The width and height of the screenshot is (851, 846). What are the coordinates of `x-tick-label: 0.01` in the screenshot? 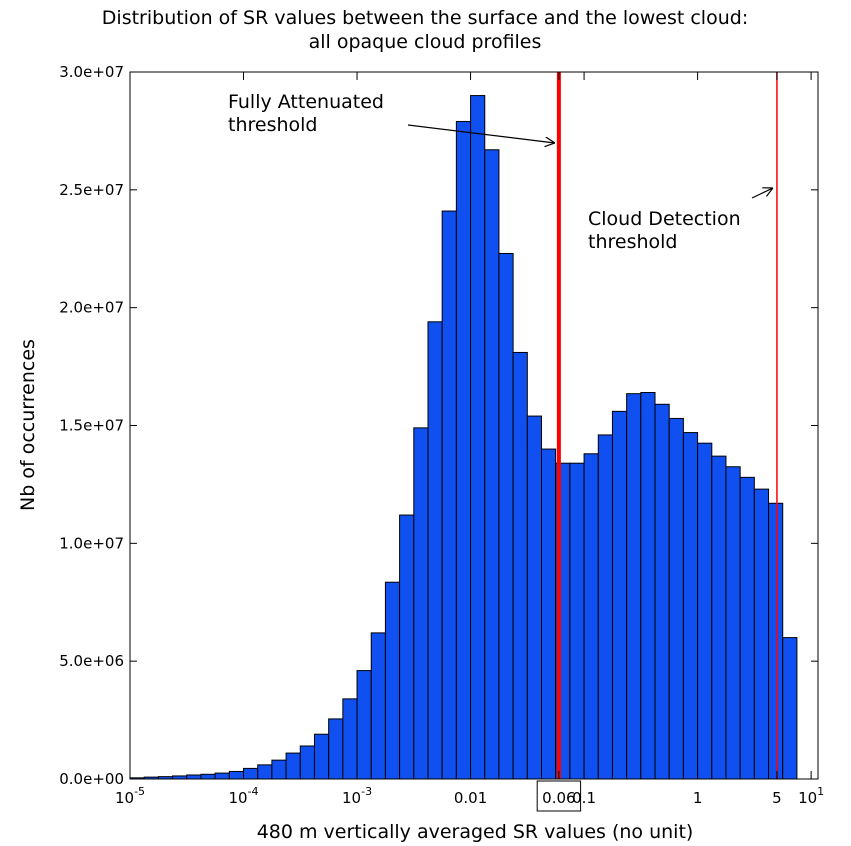 It's located at (470, 798).